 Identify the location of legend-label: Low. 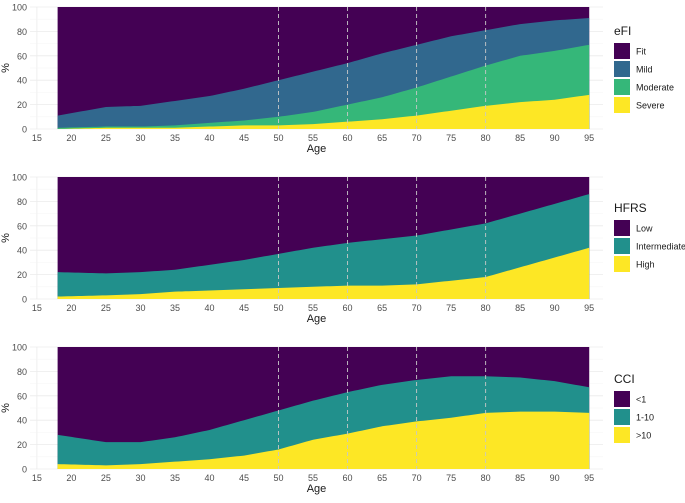
(644, 229).